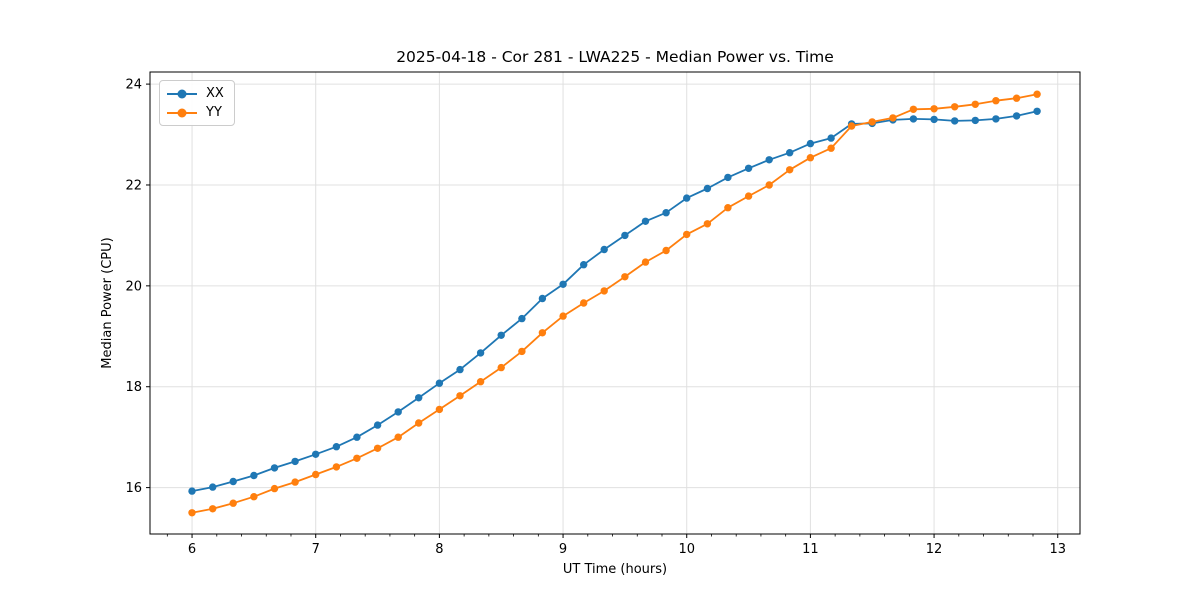  What do you see at coordinates (182, 113) in the screenshot?
I see `legend-marker-yy` at bounding box center [182, 113].